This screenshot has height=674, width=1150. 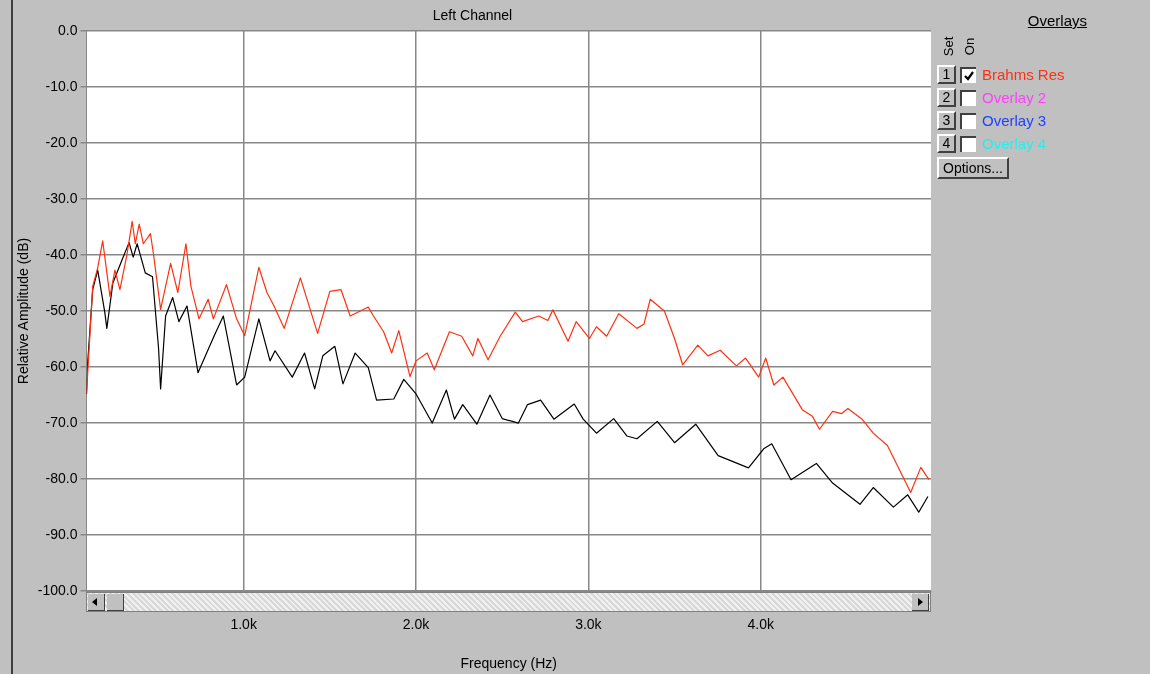 I want to click on y-tick-label: -80.0, so click(x=61, y=477).